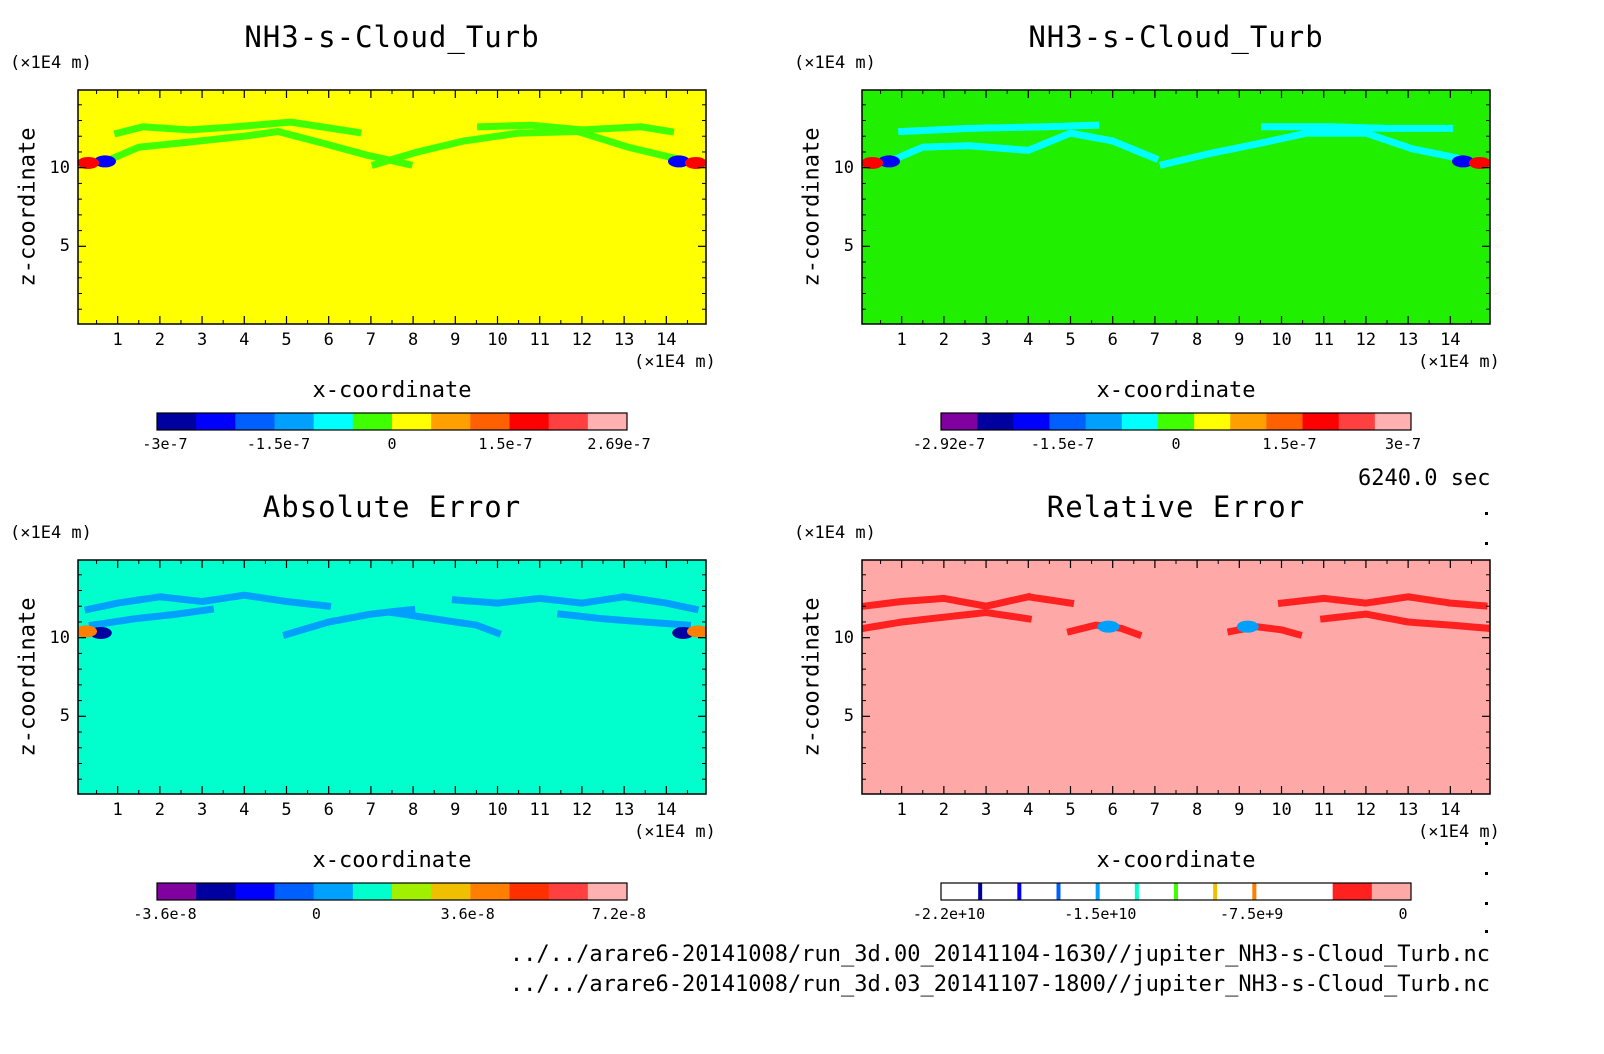 The height and width of the screenshot is (1054, 1604). Describe the element at coordinates (505, 444) in the screenshot. I see `colorbar-tick-label: 1.5e-7` at that location.